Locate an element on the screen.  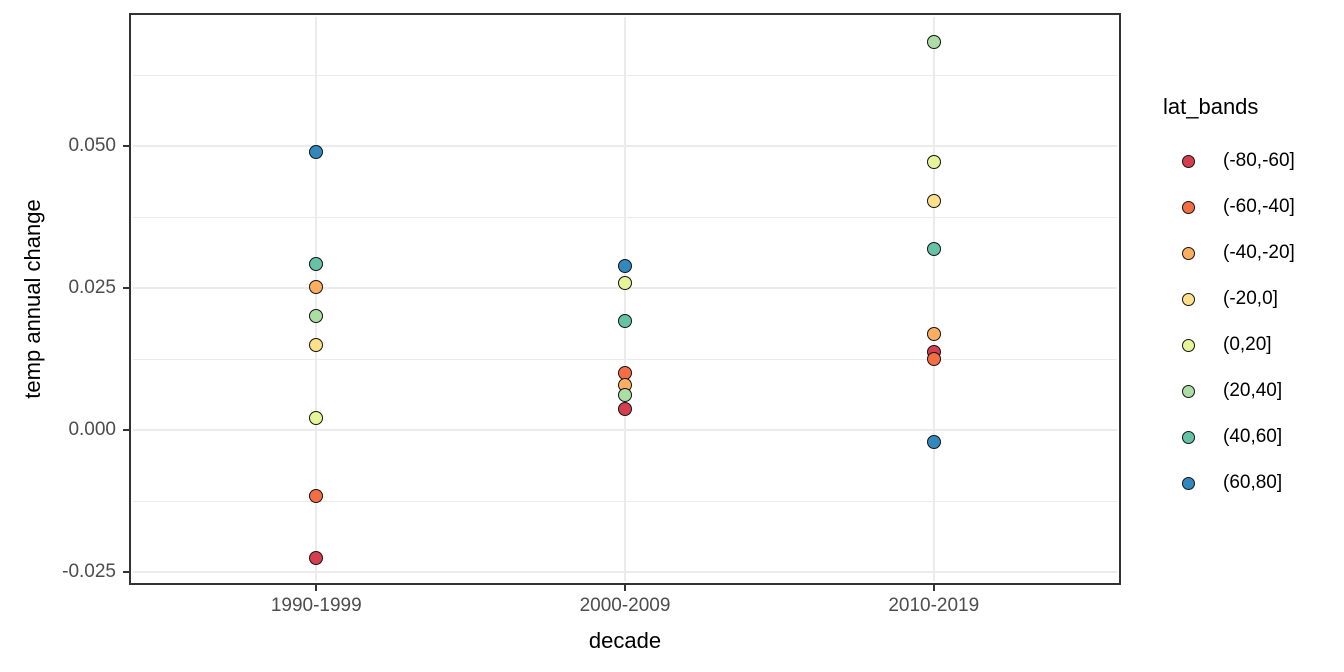
legend-entry-label: (-80,-60] is located at coordinates (1259, 160).